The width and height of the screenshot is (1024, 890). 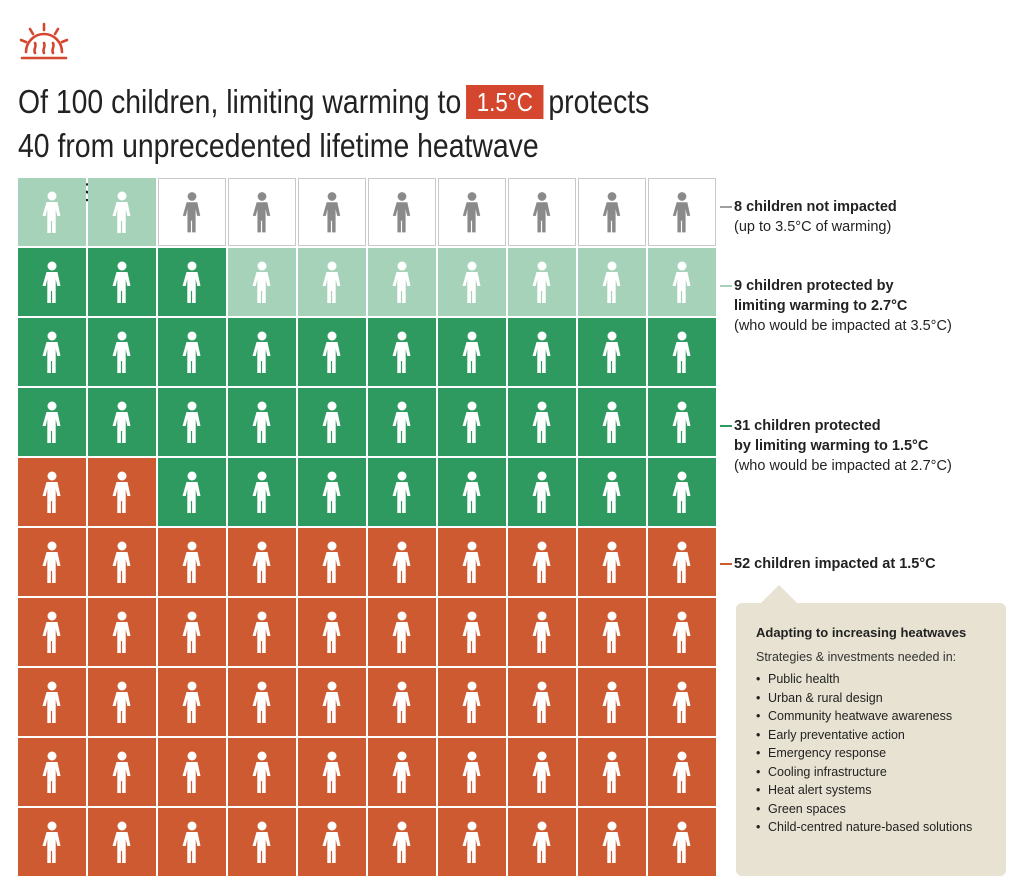 What do you see at coordinates (872, 790) in the screenshot?
I see `adaptation-item: Heat alert systems` at bounding box center [872, 790].